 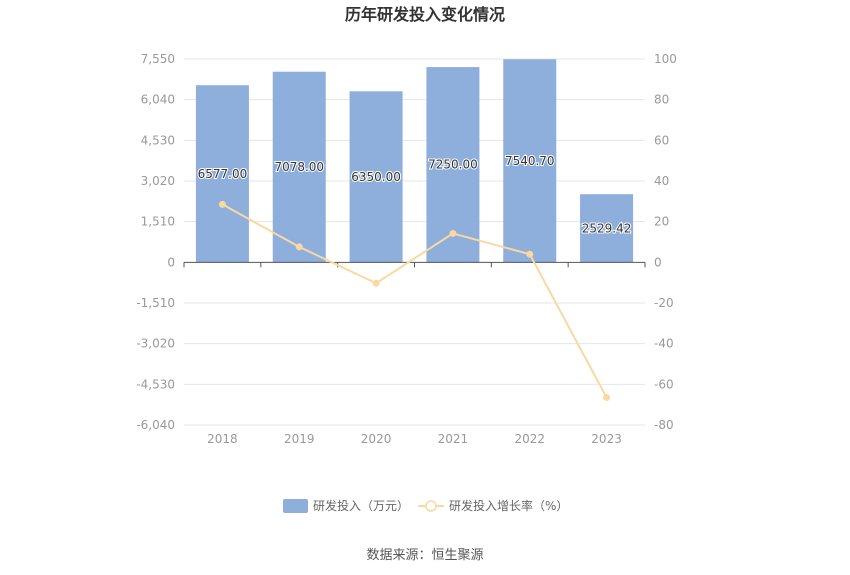 What do you see at coordinates (606, 439) in the screenshot?
I see `x-tick-label: 2023` at bounding box center [606, 439].